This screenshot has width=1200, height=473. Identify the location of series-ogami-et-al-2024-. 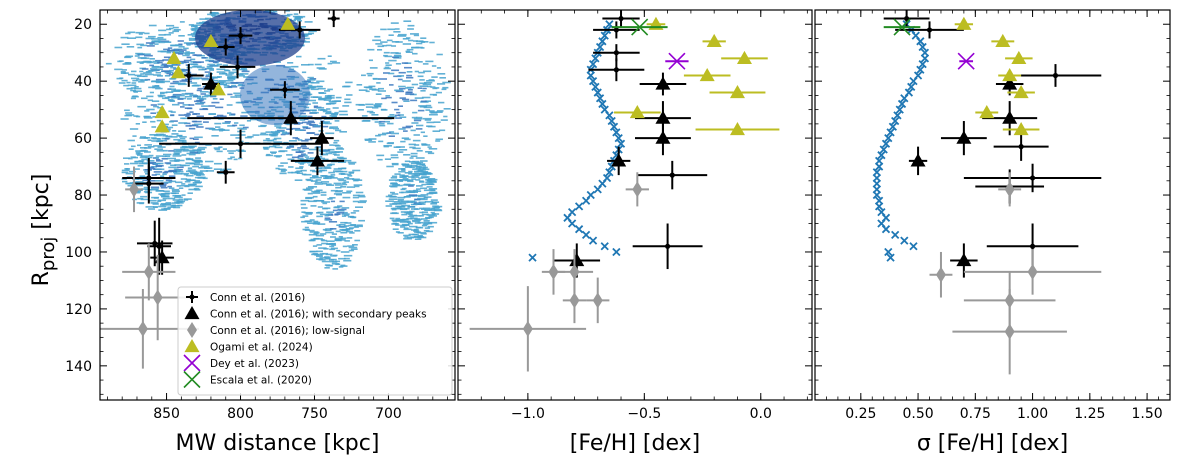
(997, 76).